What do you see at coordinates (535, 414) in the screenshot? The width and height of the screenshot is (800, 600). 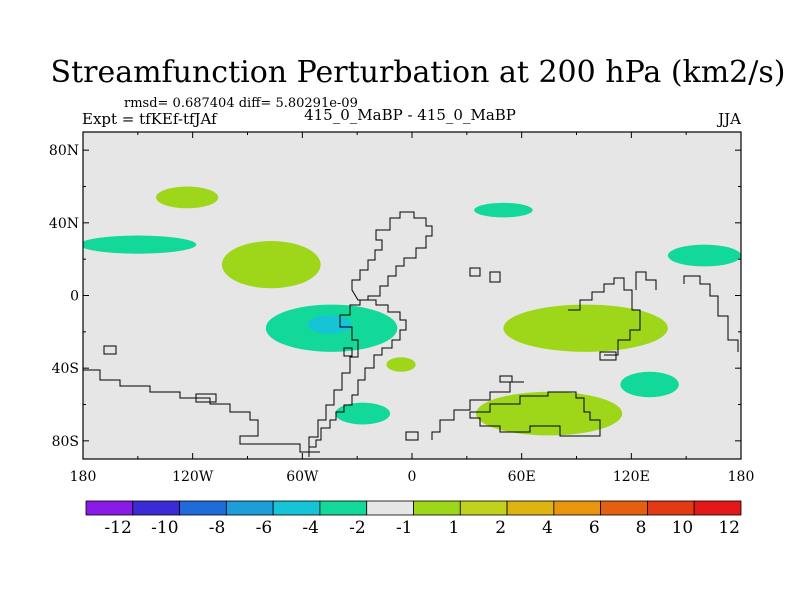 I see `coastline-australia` at bounding box center [535, 414].